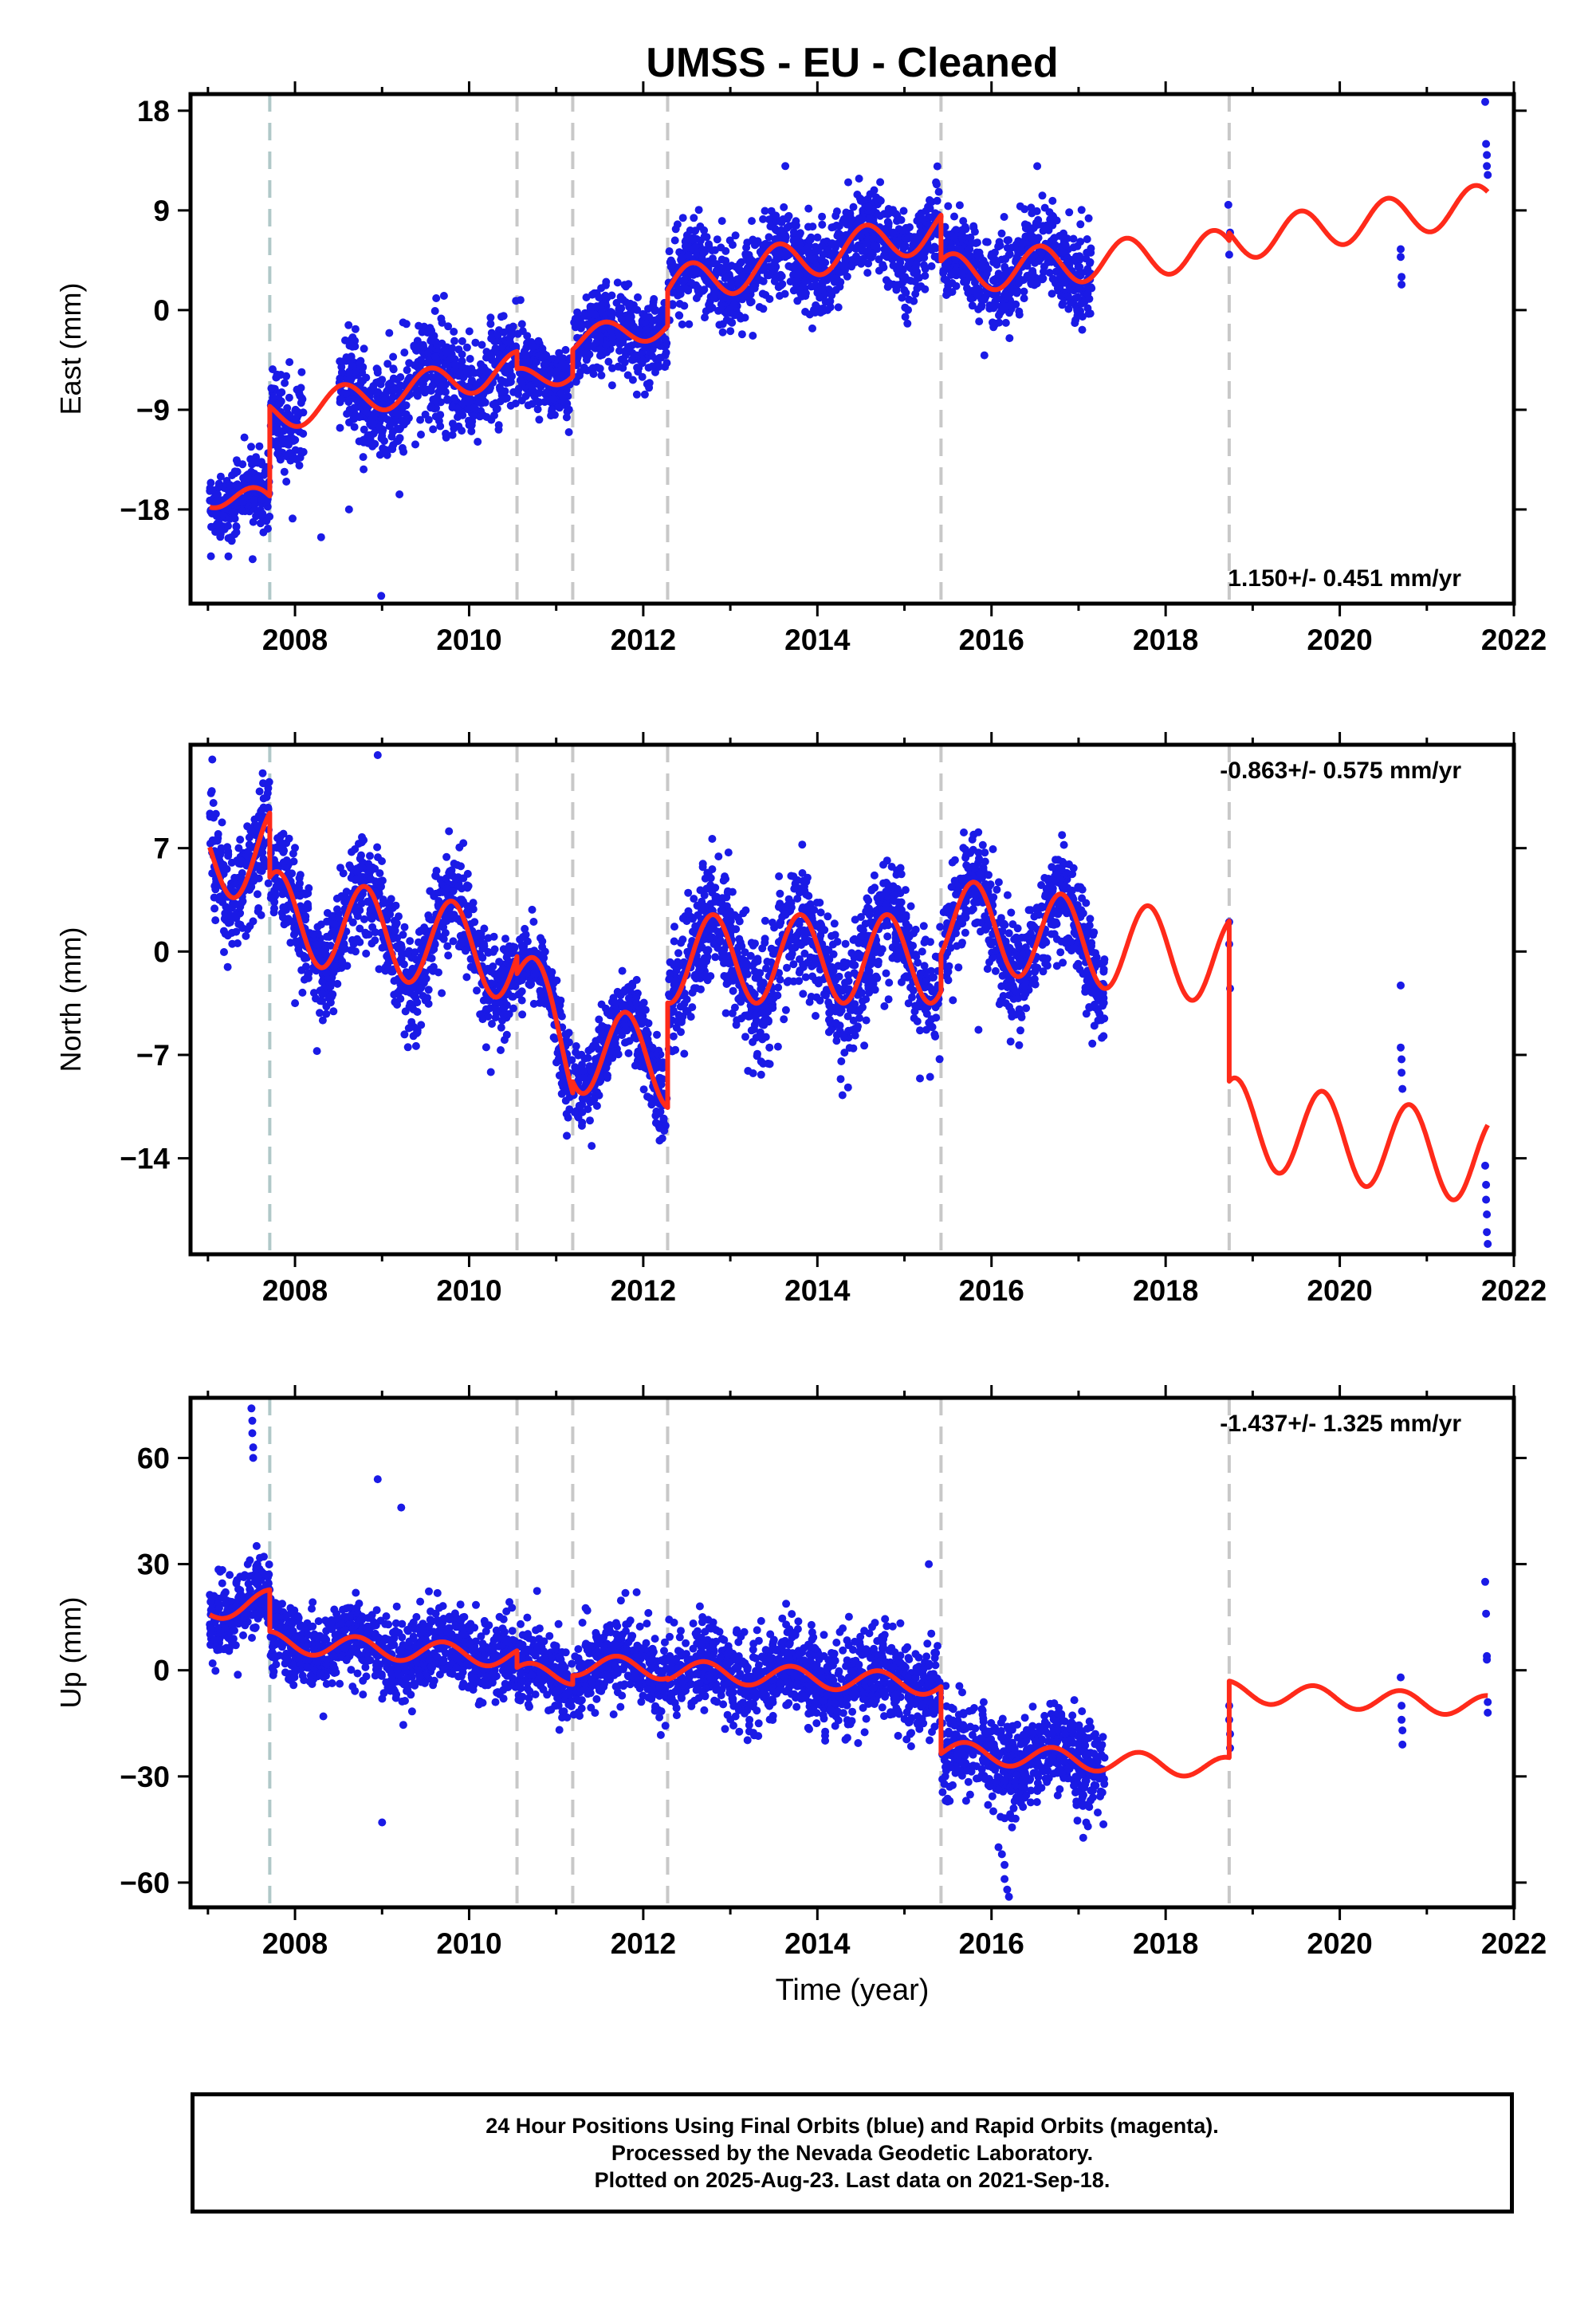 The image size is (1596, 2314). Describe the element at coordinates (161, 311) in the screenshot. I see `y-tick-label: 0` at that location.